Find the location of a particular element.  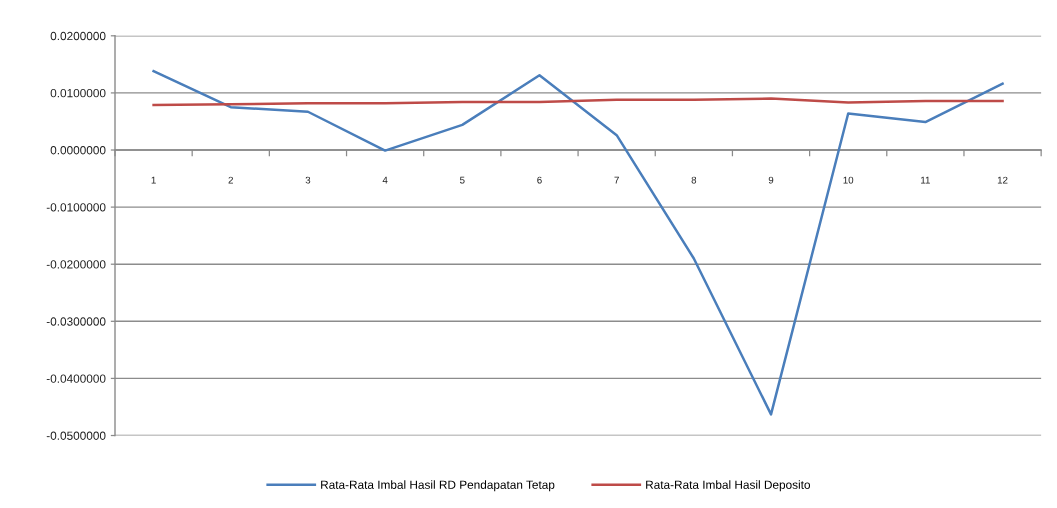

y-tick-label: -0.0400000 is located at coordinates (76, 378).